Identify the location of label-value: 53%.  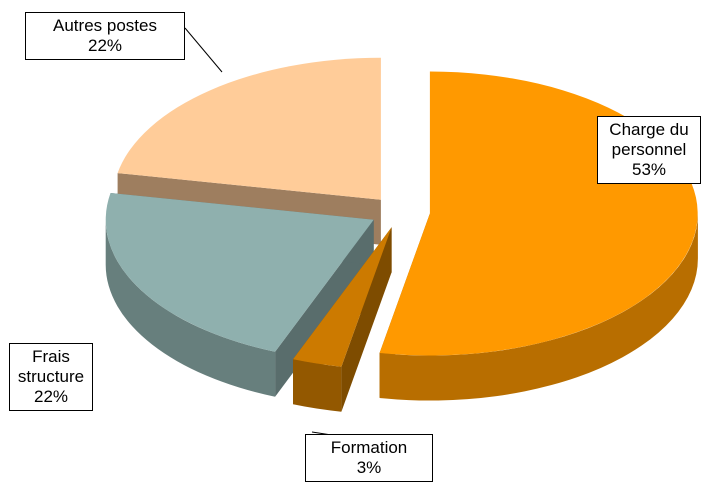
(649, 169).